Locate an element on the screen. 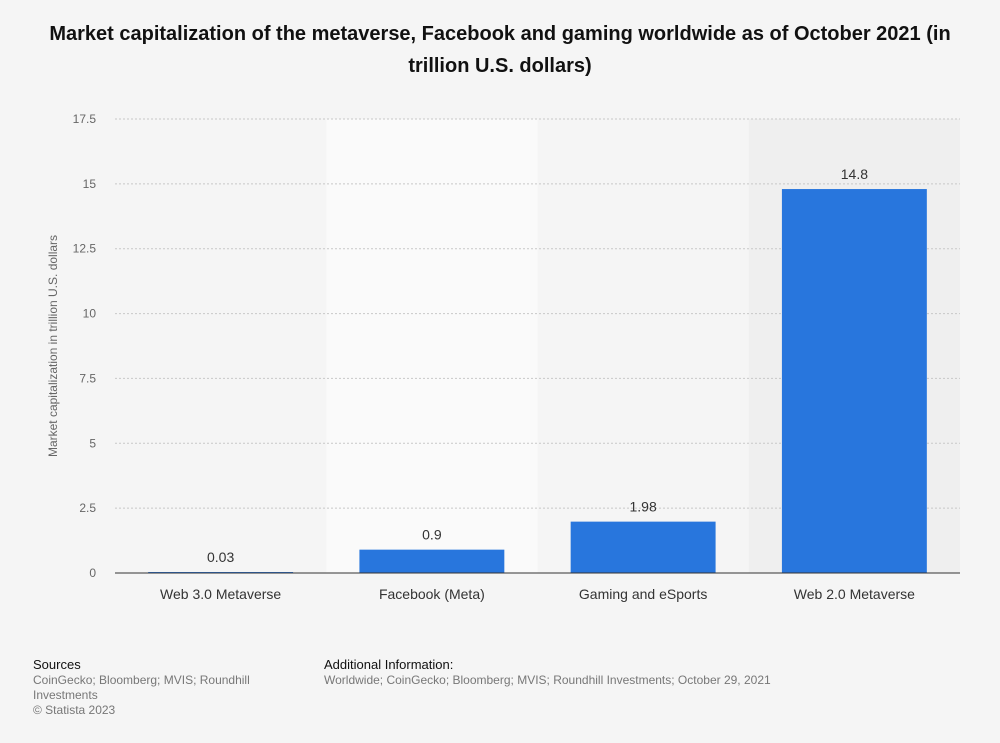 The image size is (1000, 743). y-tick-label: 15 is located at coordinates (90, 184).